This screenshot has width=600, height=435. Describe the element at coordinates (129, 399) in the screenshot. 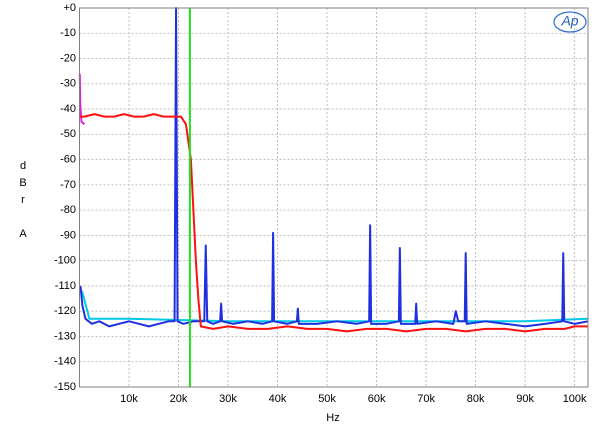

I see `x-tick-label: 10k` at that location.